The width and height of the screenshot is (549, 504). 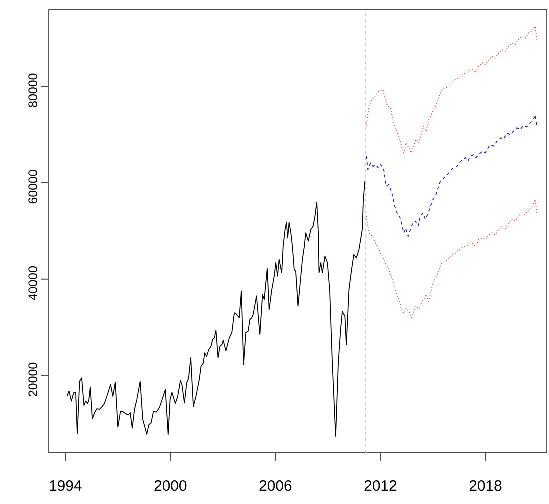 What do you see at coordinates (486, 486) in the screenshot?
I see `x-tick-label: 2018` at bounding box center [486, 486].